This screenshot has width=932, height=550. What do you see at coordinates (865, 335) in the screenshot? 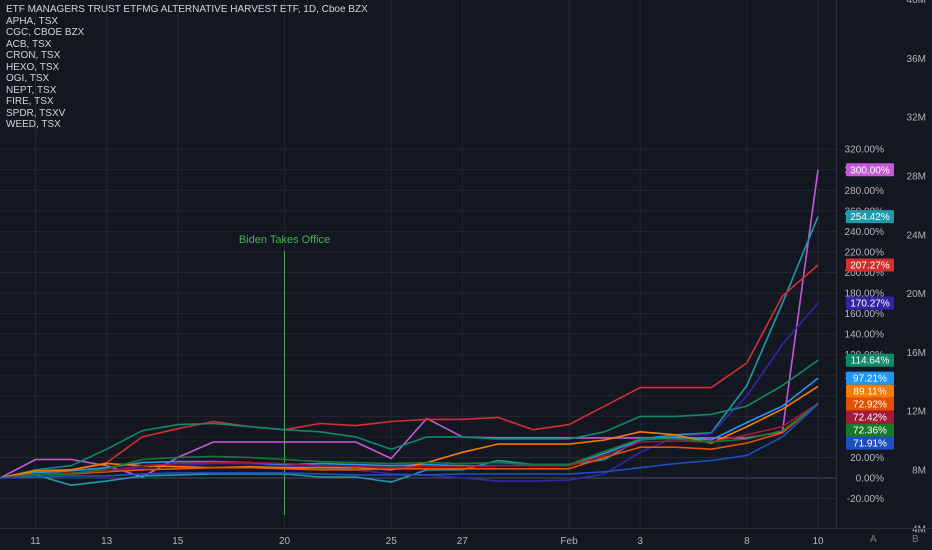
I see `y-tick-label: 140.00%` at bounding box center [865, 335].